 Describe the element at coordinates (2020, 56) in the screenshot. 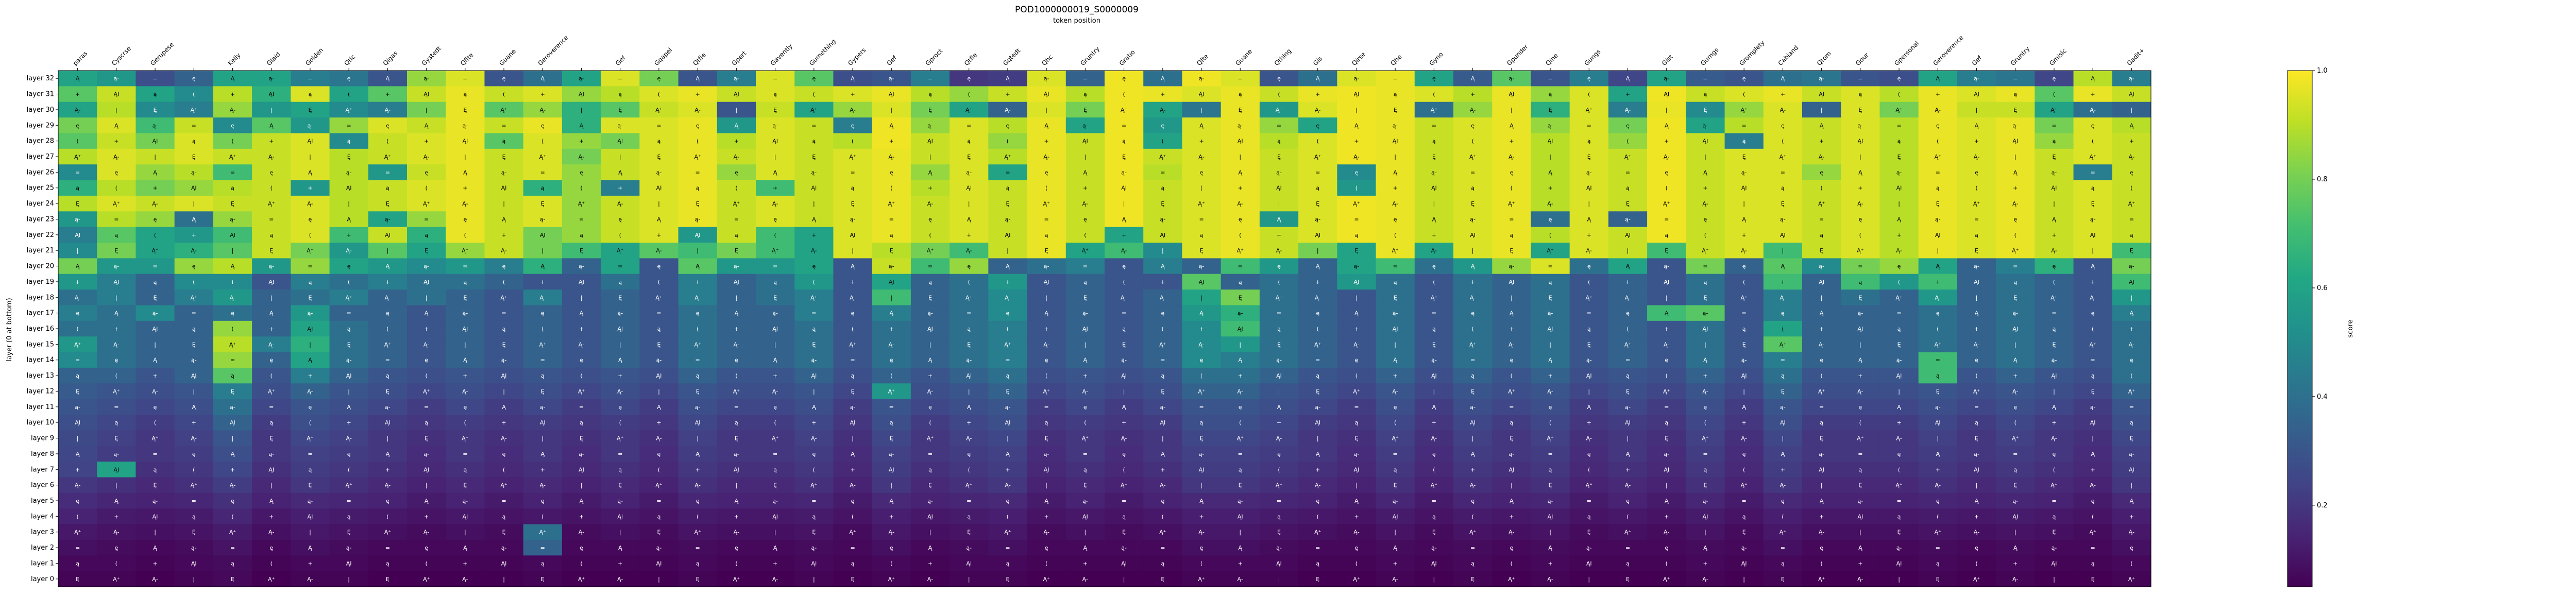

I see `x-tick-label: Gruntry` at that location.